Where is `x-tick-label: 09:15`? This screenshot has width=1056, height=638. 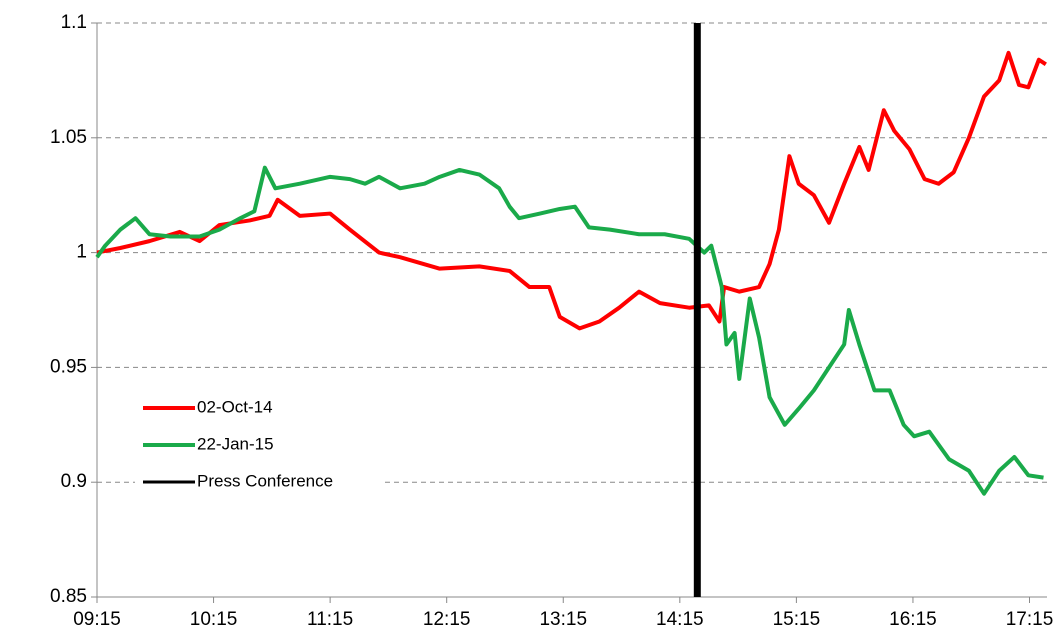
x-tick-label: 09:15 is located at coordinates (97, 619).